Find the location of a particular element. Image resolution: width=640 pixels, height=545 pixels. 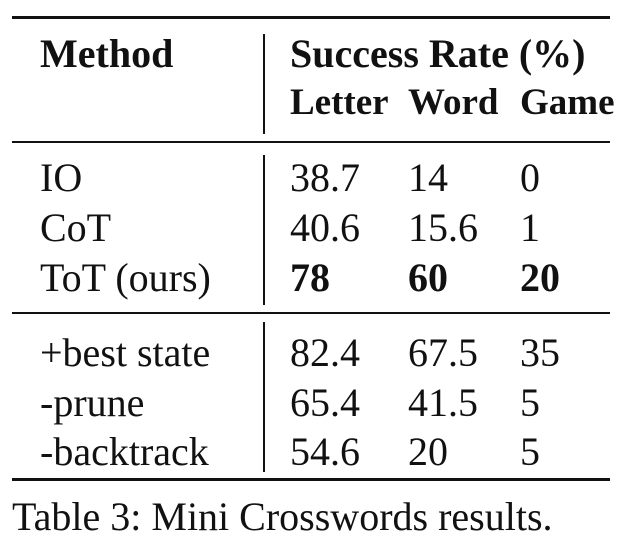

row-label: +best state is located at coordinates (125, 352).